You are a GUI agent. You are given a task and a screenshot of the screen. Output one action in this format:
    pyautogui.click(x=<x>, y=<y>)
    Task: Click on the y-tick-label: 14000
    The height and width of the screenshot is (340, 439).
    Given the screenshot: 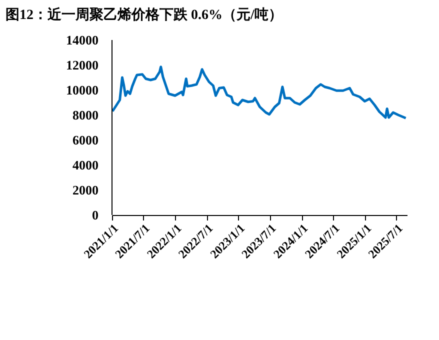 What is the action you would take?
    pyautogui.click(x=82, y=40)
    